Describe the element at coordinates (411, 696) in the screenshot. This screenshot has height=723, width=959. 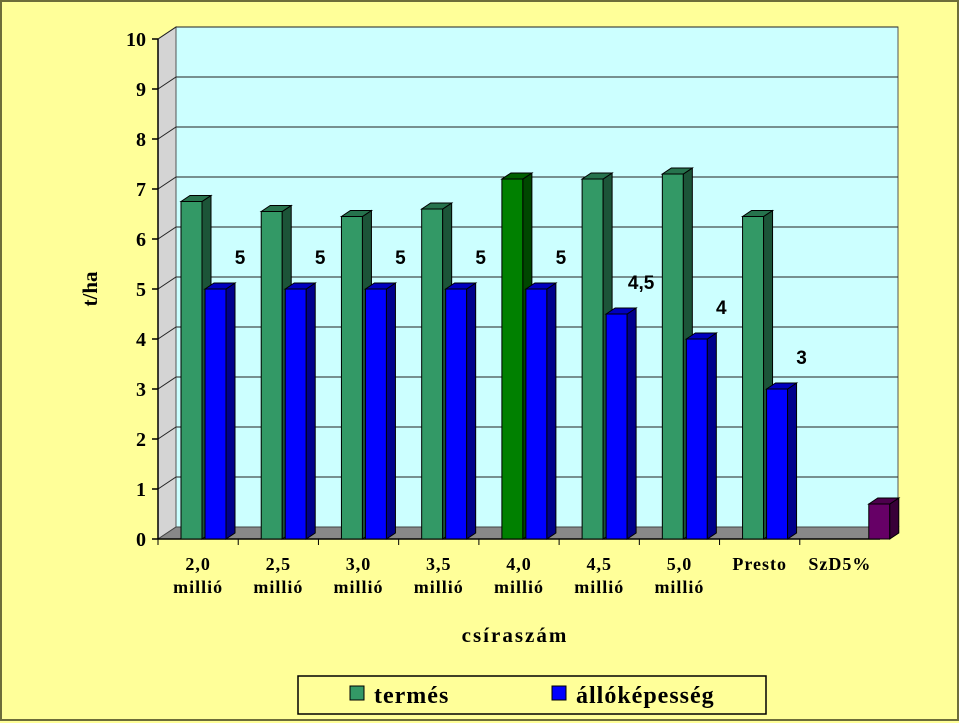
I see `legend-label-0: termés` at that location.